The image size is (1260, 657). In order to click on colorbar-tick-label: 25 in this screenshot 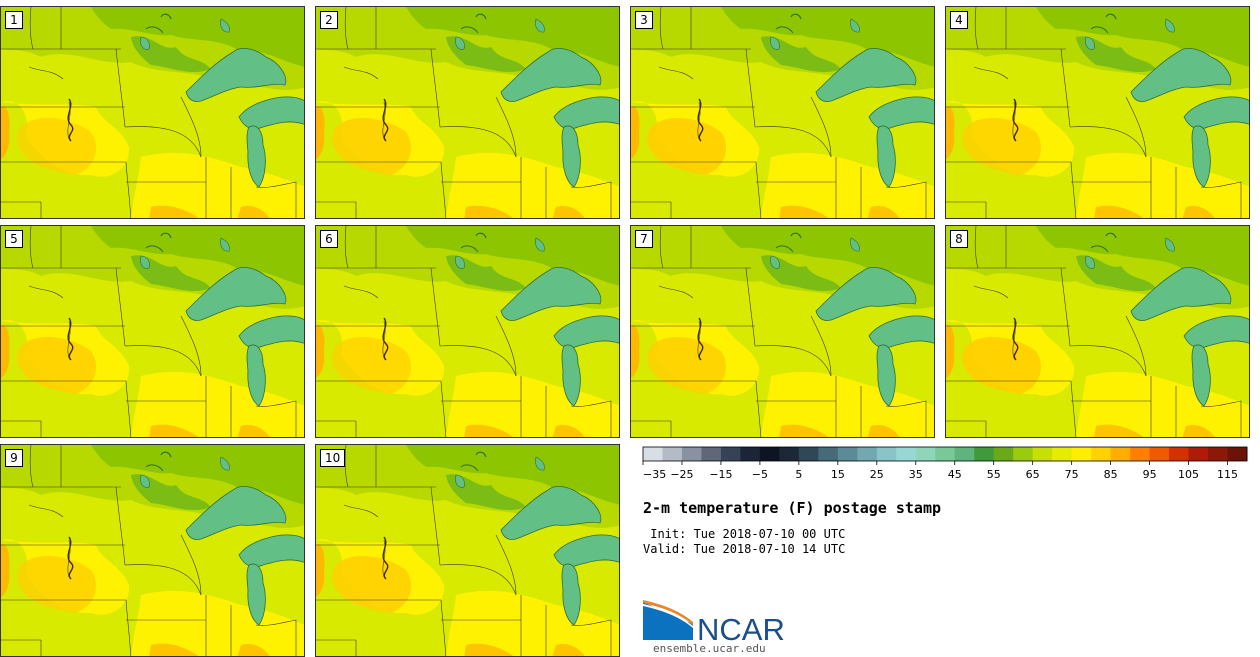, I will do `click(877, 474)`.